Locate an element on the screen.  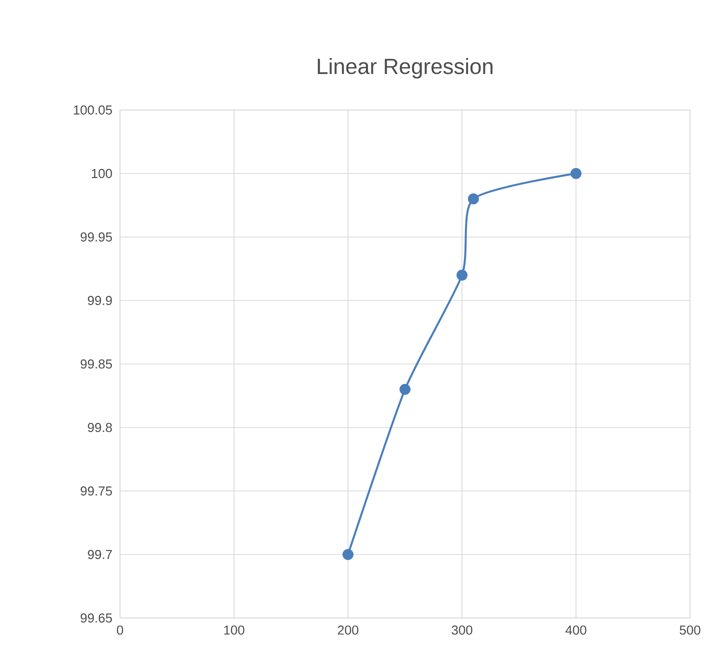
x-tick-label: 100 is located at coordinates (234, 630).